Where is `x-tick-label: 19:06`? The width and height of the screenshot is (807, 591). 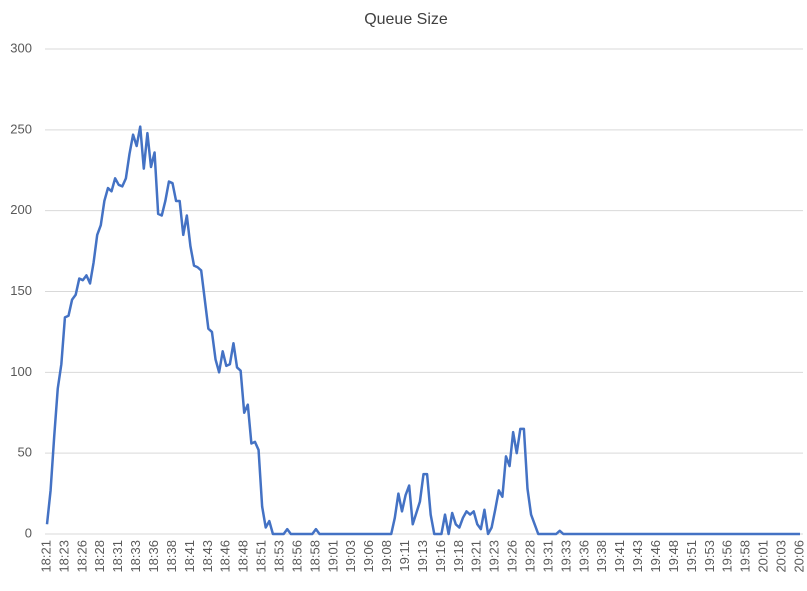 x-tick-label: 19:06 is located at coordinates (368, 556).